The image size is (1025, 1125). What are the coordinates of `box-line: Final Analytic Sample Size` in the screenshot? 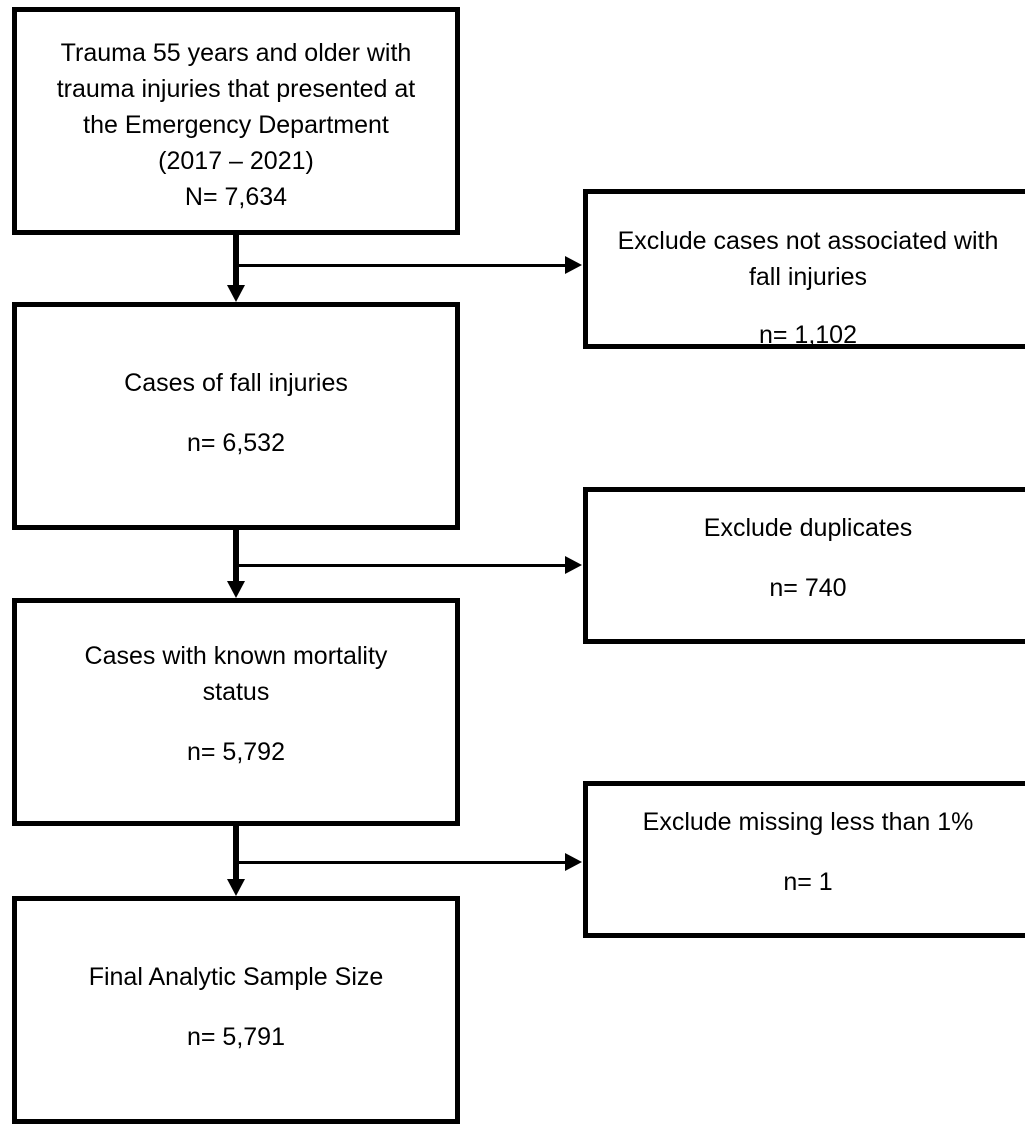 It's located at (236, 977).